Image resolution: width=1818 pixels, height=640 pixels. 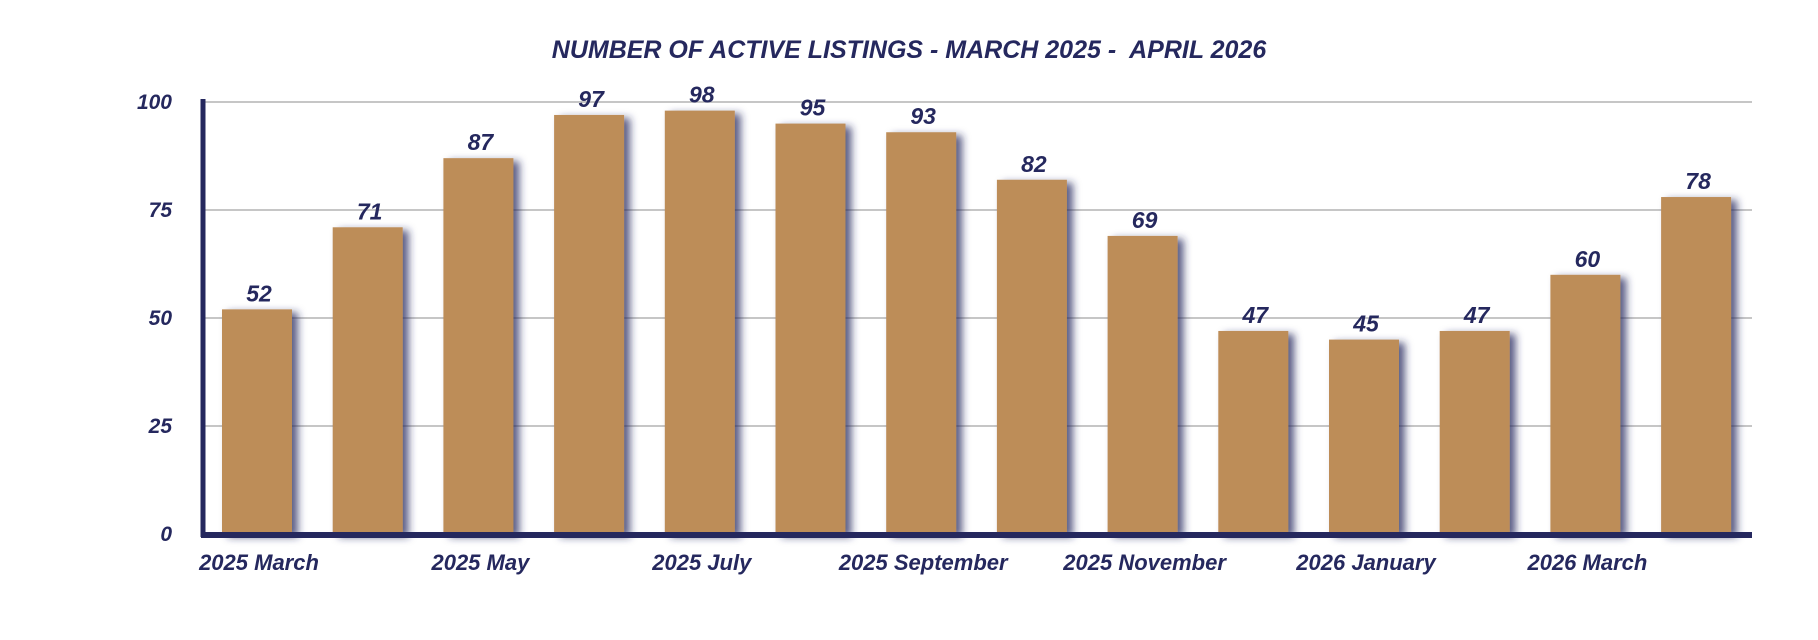 What do you see at coordinates (370, 211) in the screenshot?
I see `data-label: 71` at bounding box center [370, 211].